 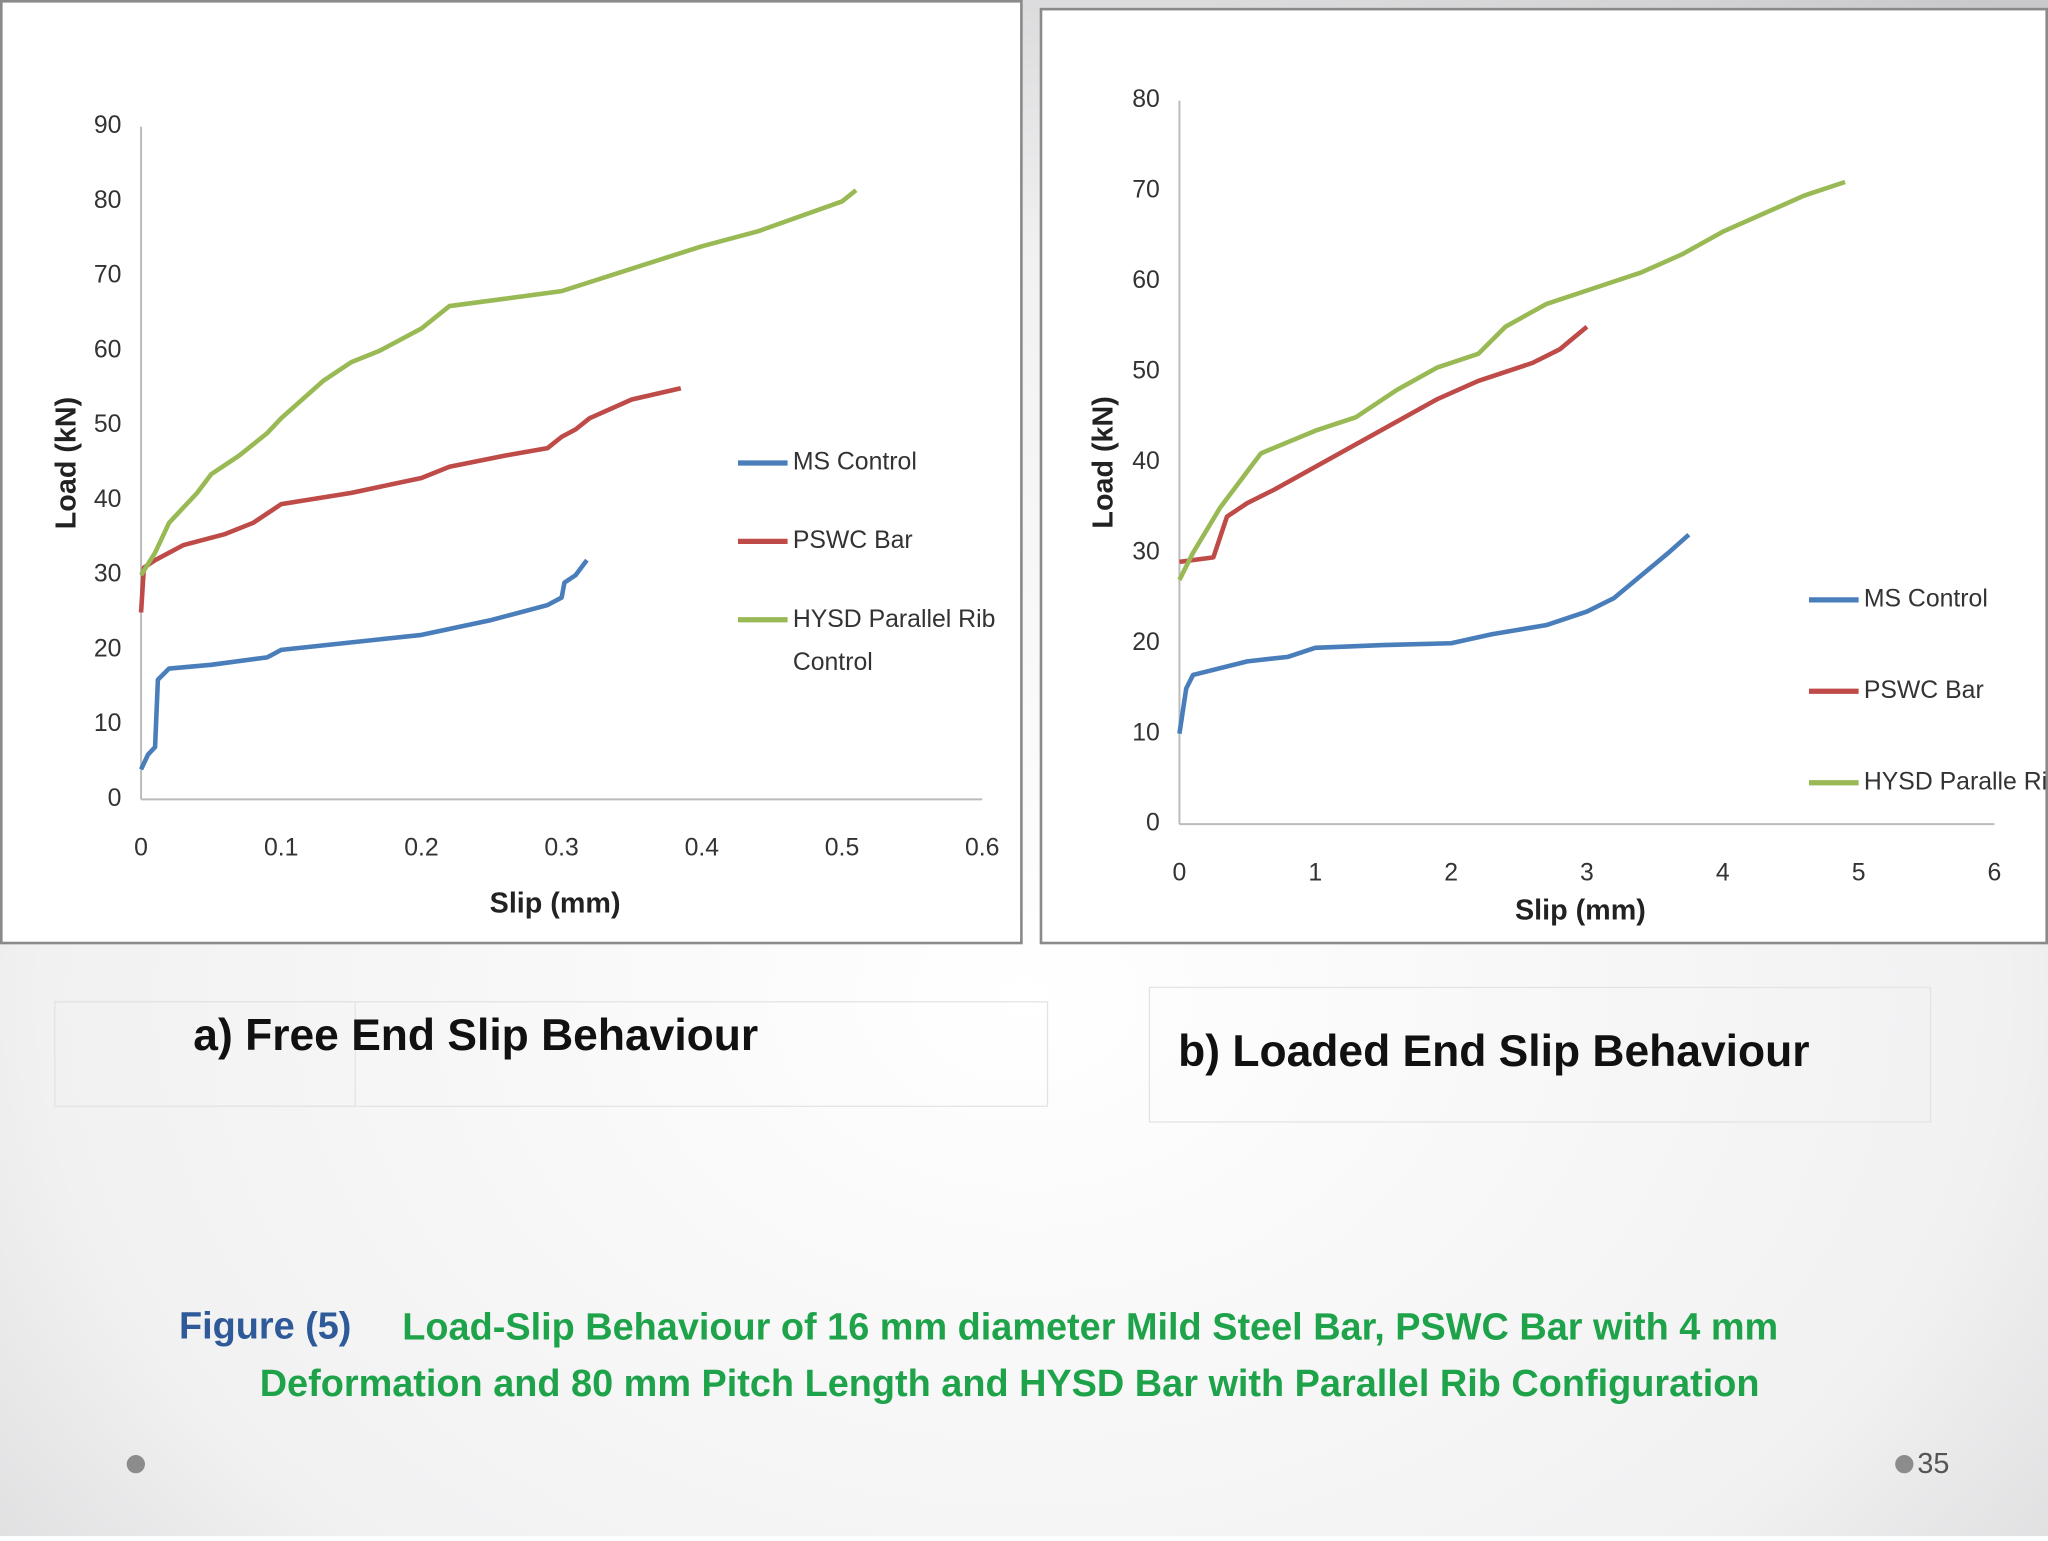 What do you see at coordinates (108, 125) in the screenshot?
I see `y-tick-label: 90` at bounding box center [108, 125].